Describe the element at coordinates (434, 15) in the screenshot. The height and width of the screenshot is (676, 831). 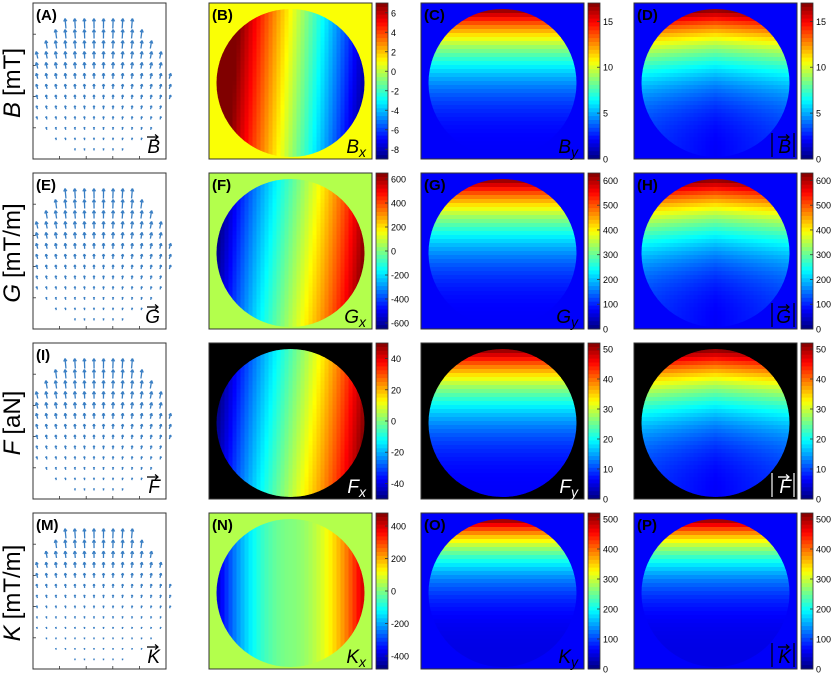
I see `panel-letter: (C)` at that location.